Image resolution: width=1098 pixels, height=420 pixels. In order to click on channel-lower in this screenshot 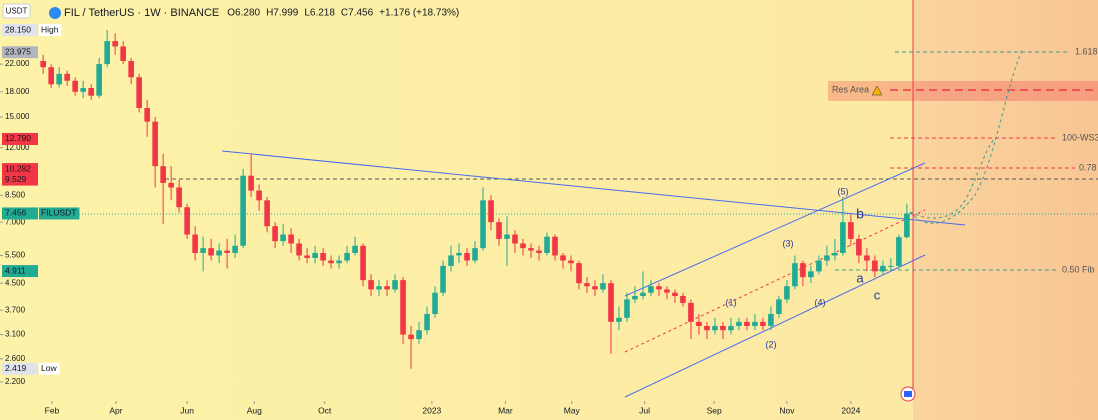, I will do `click(775, 326)`.